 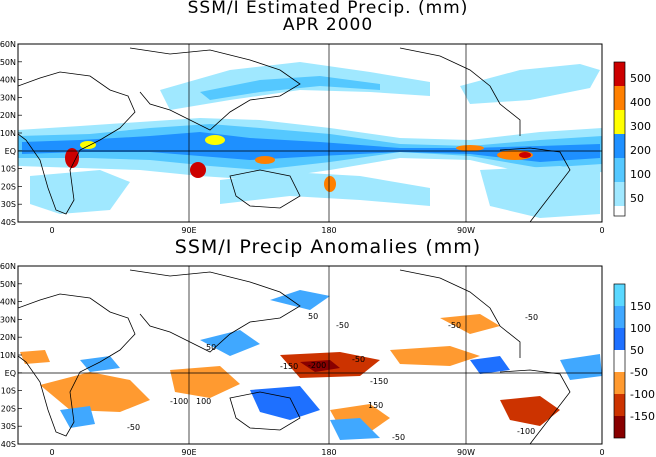 What do you see at coordinates (619, 74) in the screenshot?
I see `legend-swatch-500-plus` at bounding box center [619, 74].